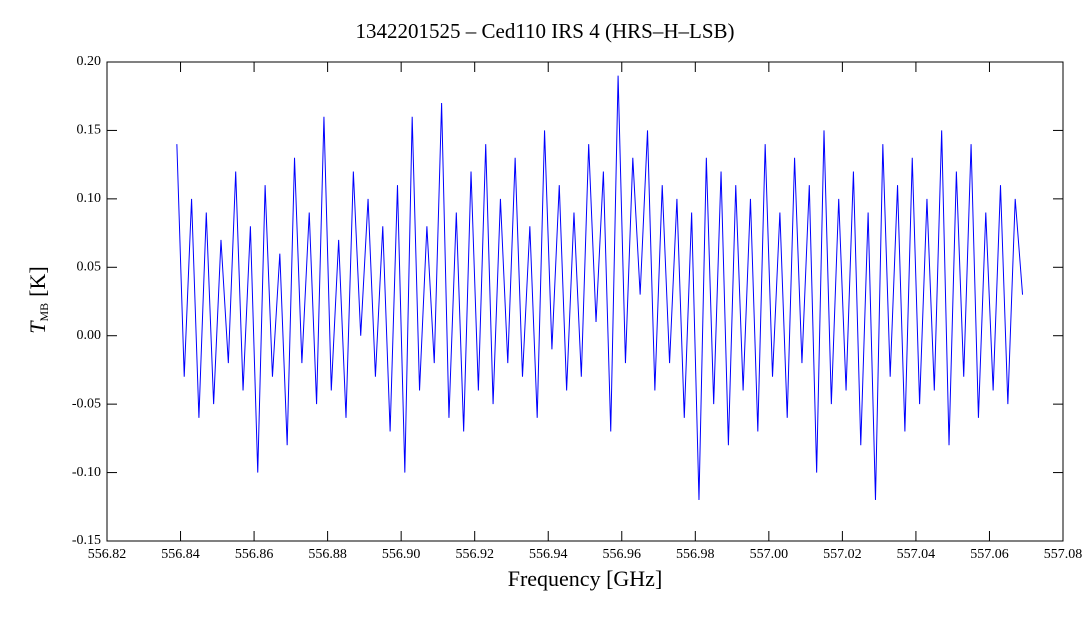 Image resolution: width=1090 pixels, height=618 pixels. Describe the element at coordinates (916, 554) in the screenshot. I see `x-tick-label: 557.04` at that location.